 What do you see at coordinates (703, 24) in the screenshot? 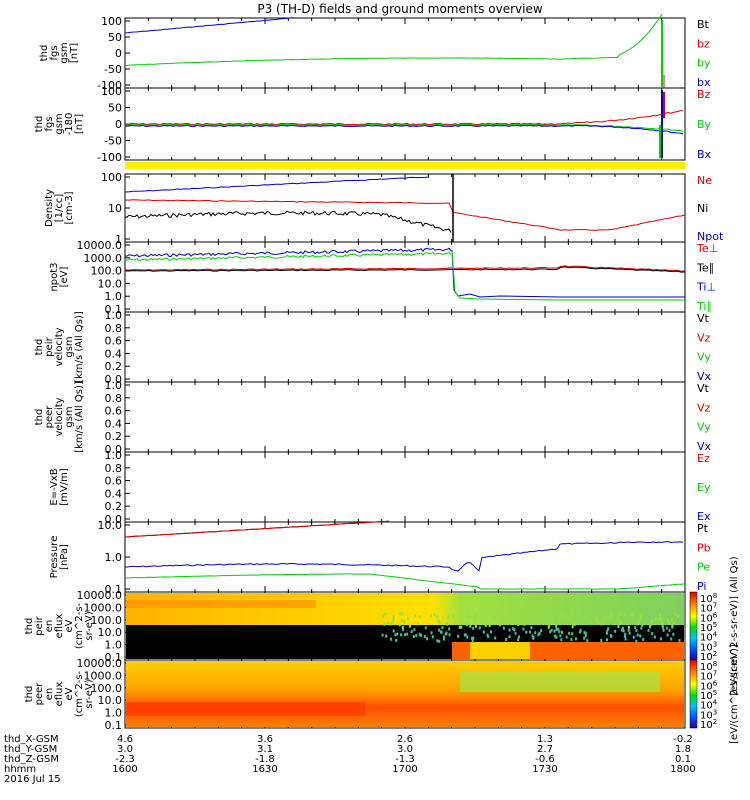
I see `legend-Bt: Bt` at bounding box center [703, 24].